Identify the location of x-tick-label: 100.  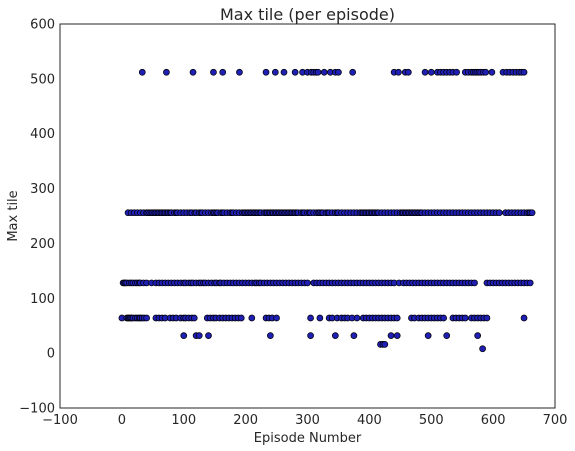
(183, 420).